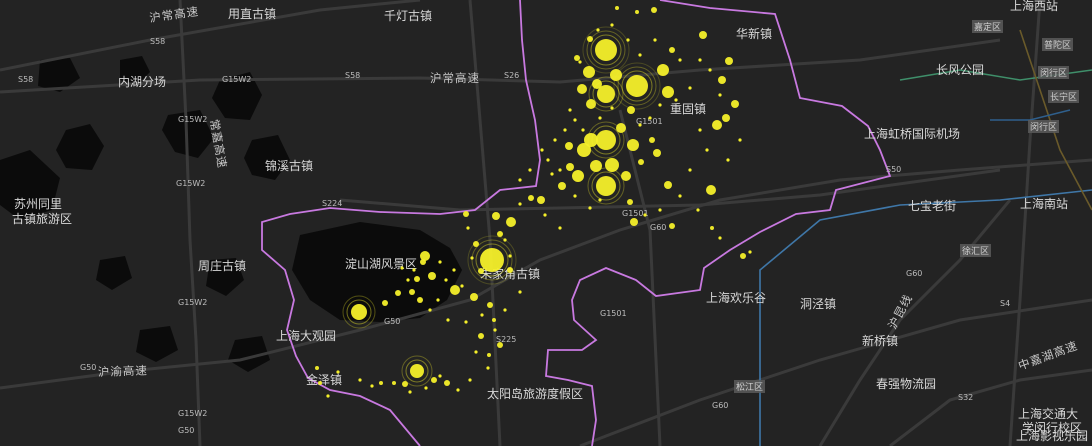 The width and height of the screenshot is (1092, 446). What do you see at coordinates (1052, 427) in the screenshot?
I see `place-label-jiaoda2: 学闵行校区` at bounding box center [1052, 427].